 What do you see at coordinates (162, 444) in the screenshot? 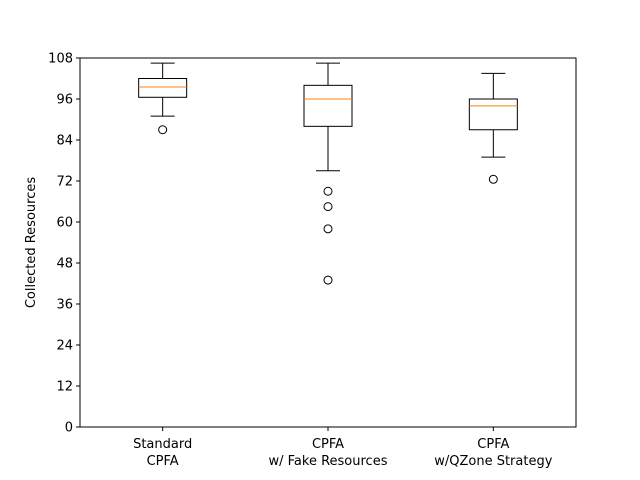
I see `x-tick-label: Standard` at bounding box center [162, 444].